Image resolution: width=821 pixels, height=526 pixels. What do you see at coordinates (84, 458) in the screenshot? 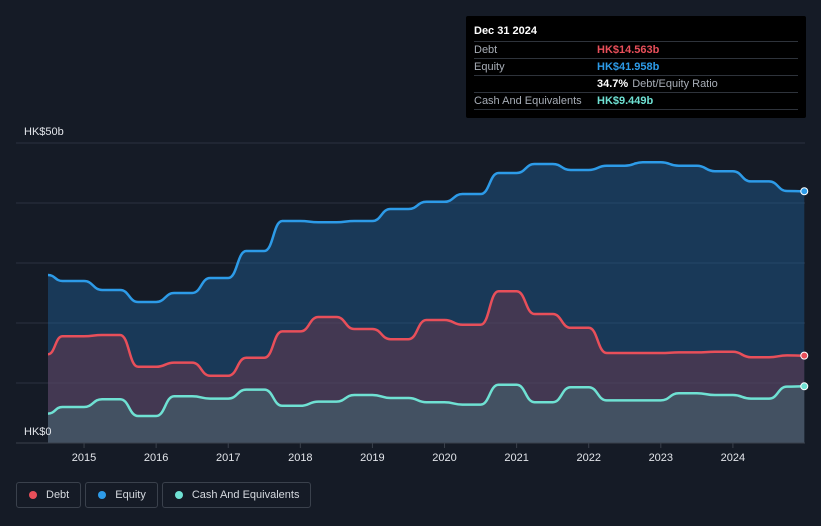
I see `x-tick-label: 2015` at bounding box center [84, 458].